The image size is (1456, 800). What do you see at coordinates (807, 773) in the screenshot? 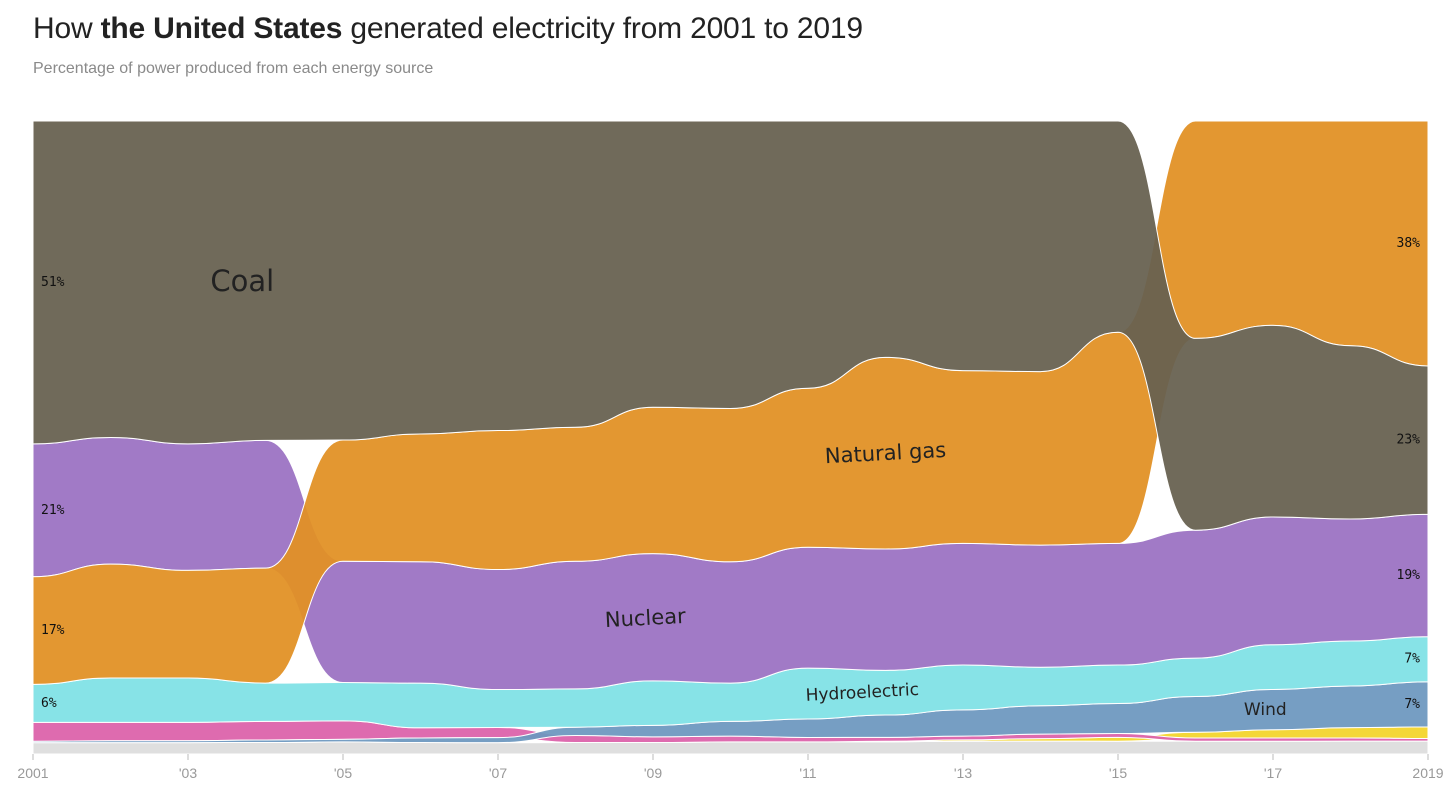
I see `x-tick-label: '11` at bounding box center [807, 773].